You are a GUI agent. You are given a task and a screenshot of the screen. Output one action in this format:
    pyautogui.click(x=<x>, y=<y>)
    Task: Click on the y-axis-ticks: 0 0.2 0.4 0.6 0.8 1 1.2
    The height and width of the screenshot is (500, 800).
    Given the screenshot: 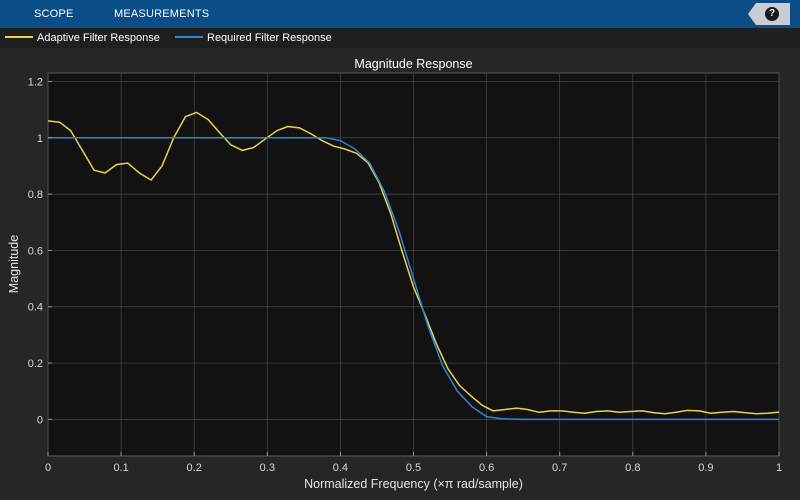 What is the action you would take?
    pyautogui.click(x=40, y=251)
    